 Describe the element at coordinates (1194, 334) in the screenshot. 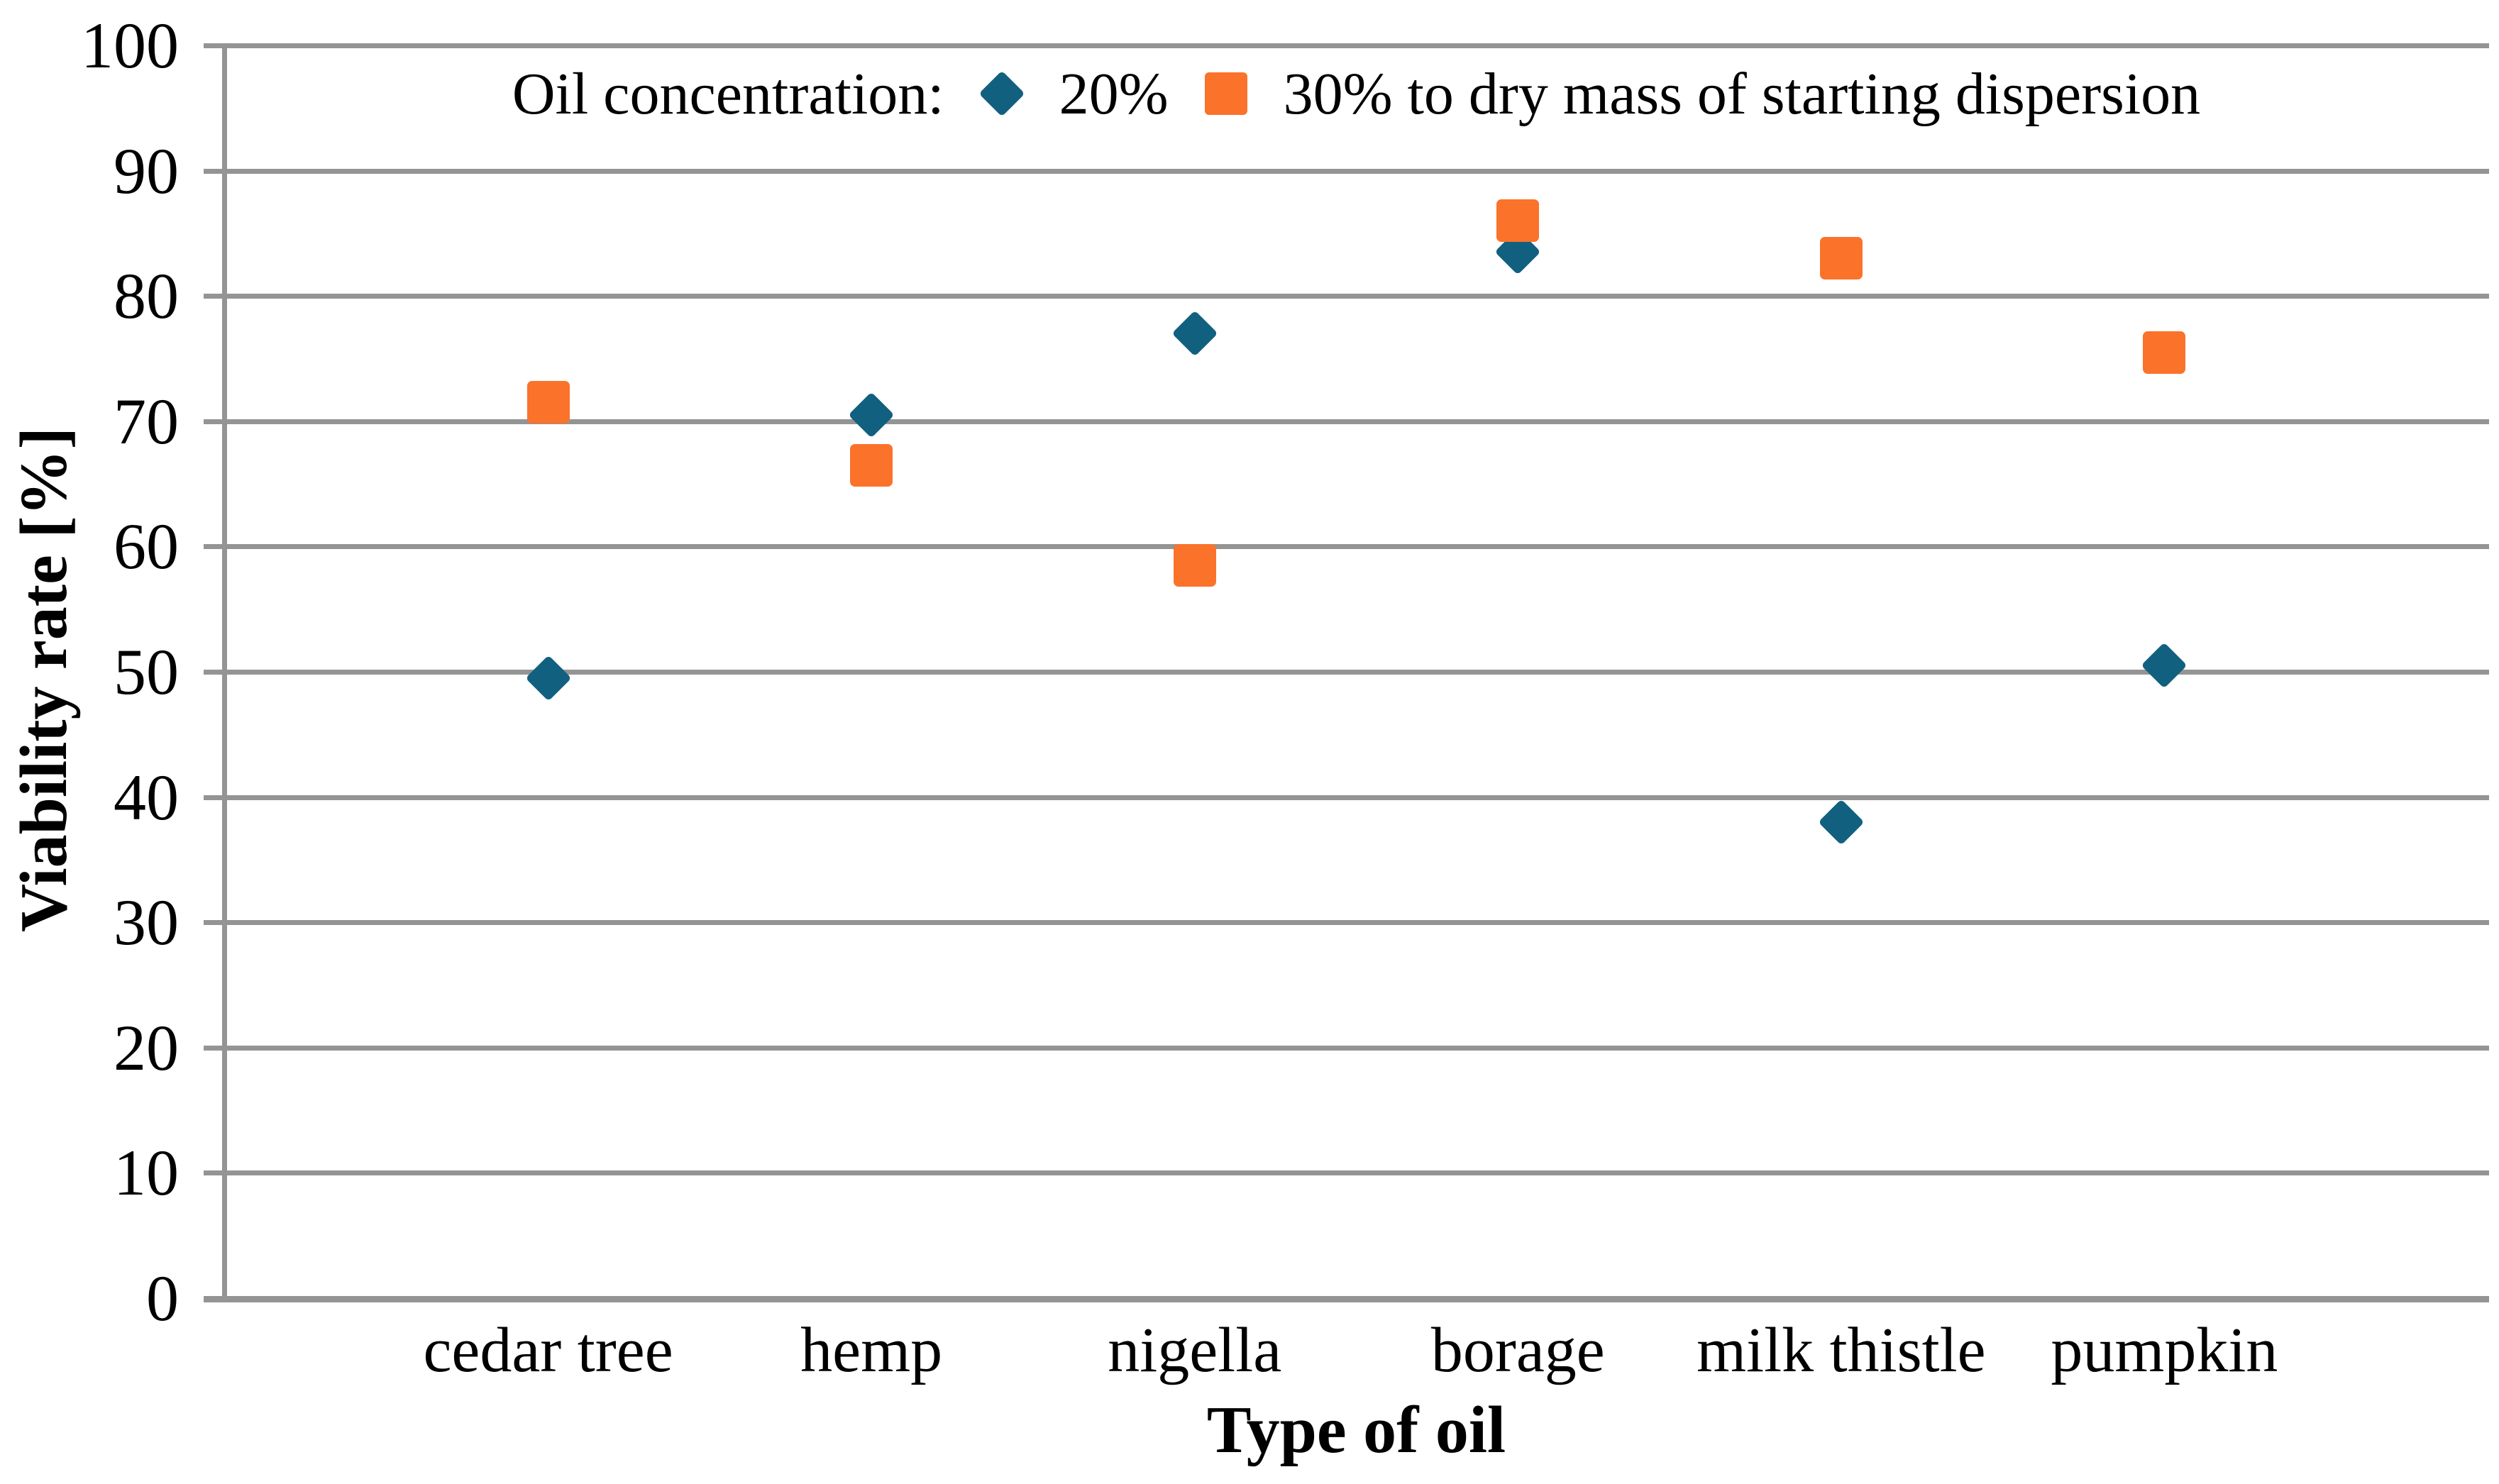

I see `marker-20-nigella` at that location.